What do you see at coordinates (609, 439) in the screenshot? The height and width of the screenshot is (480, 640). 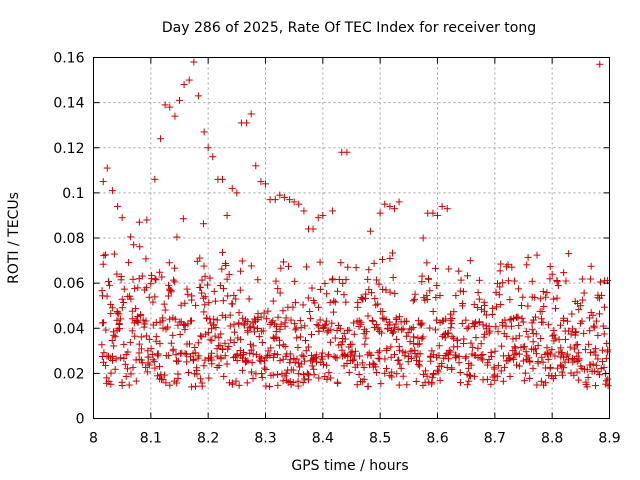 I see `x-tick-label: 8.9` at bounding box center [609, 439].